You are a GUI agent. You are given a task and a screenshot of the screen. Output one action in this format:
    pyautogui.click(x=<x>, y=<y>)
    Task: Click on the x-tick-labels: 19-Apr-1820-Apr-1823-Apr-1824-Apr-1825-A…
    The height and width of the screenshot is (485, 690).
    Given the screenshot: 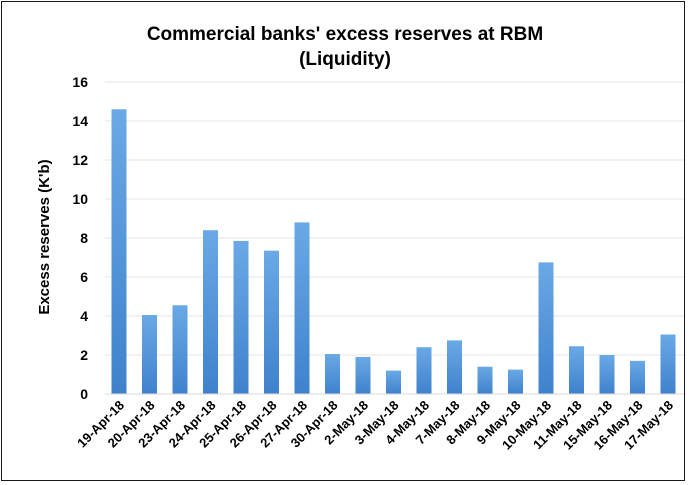 What is the action you would take?
    pyautogui.click(x=375, y=425)
    